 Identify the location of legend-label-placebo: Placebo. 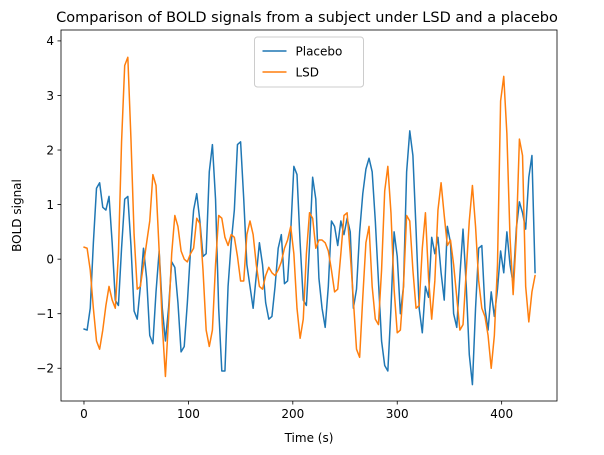
(319, 51).